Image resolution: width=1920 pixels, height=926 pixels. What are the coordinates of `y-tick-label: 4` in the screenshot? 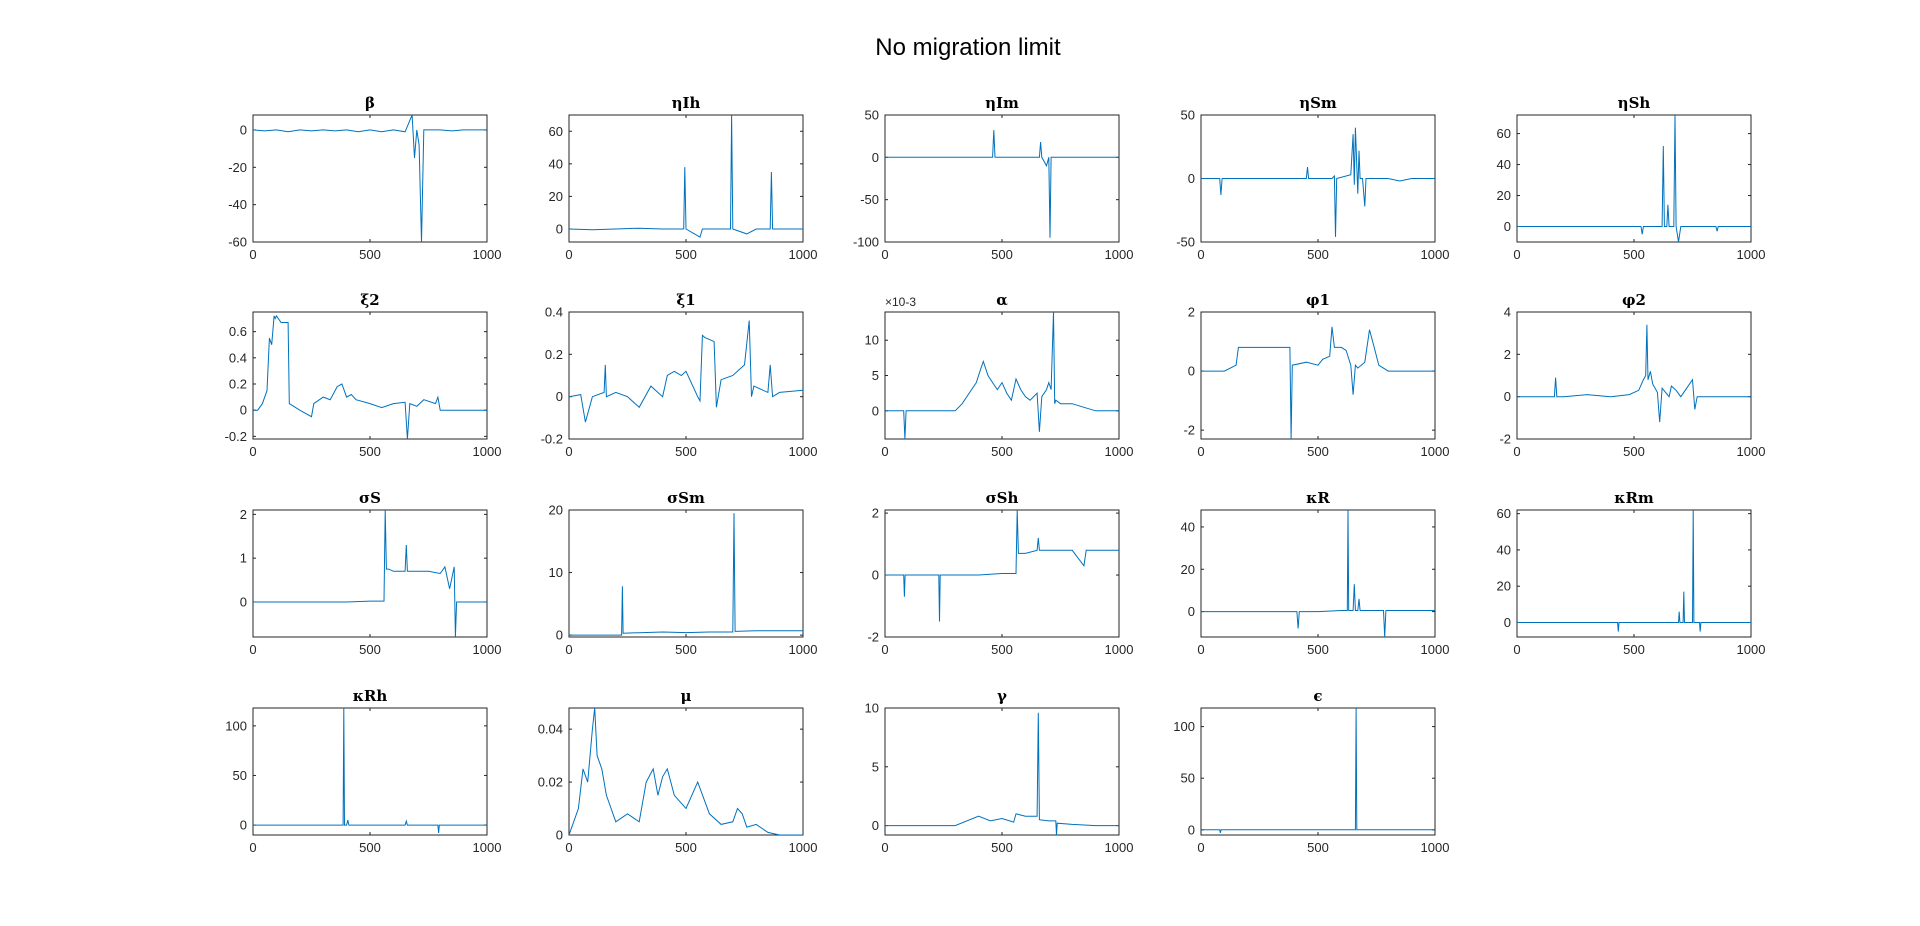 It's located at (1507, 312).